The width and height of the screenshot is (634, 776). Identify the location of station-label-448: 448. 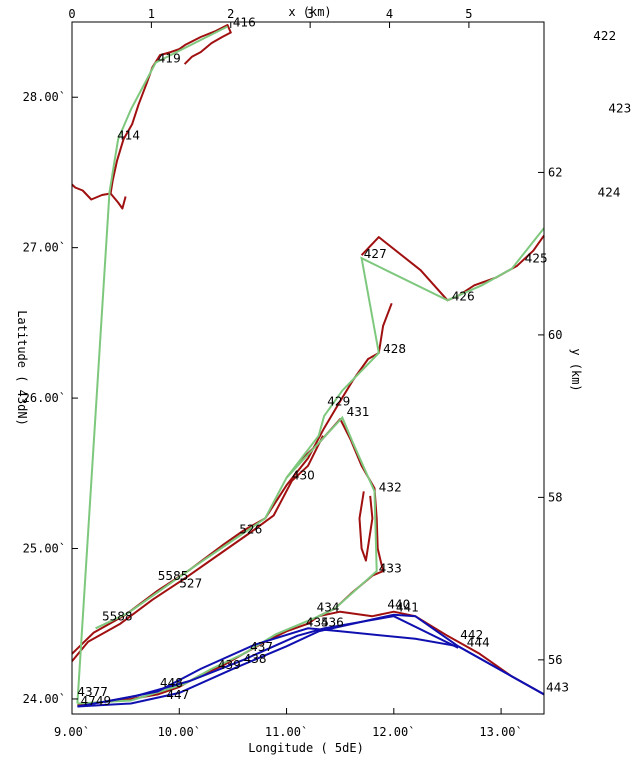
(171, 683).